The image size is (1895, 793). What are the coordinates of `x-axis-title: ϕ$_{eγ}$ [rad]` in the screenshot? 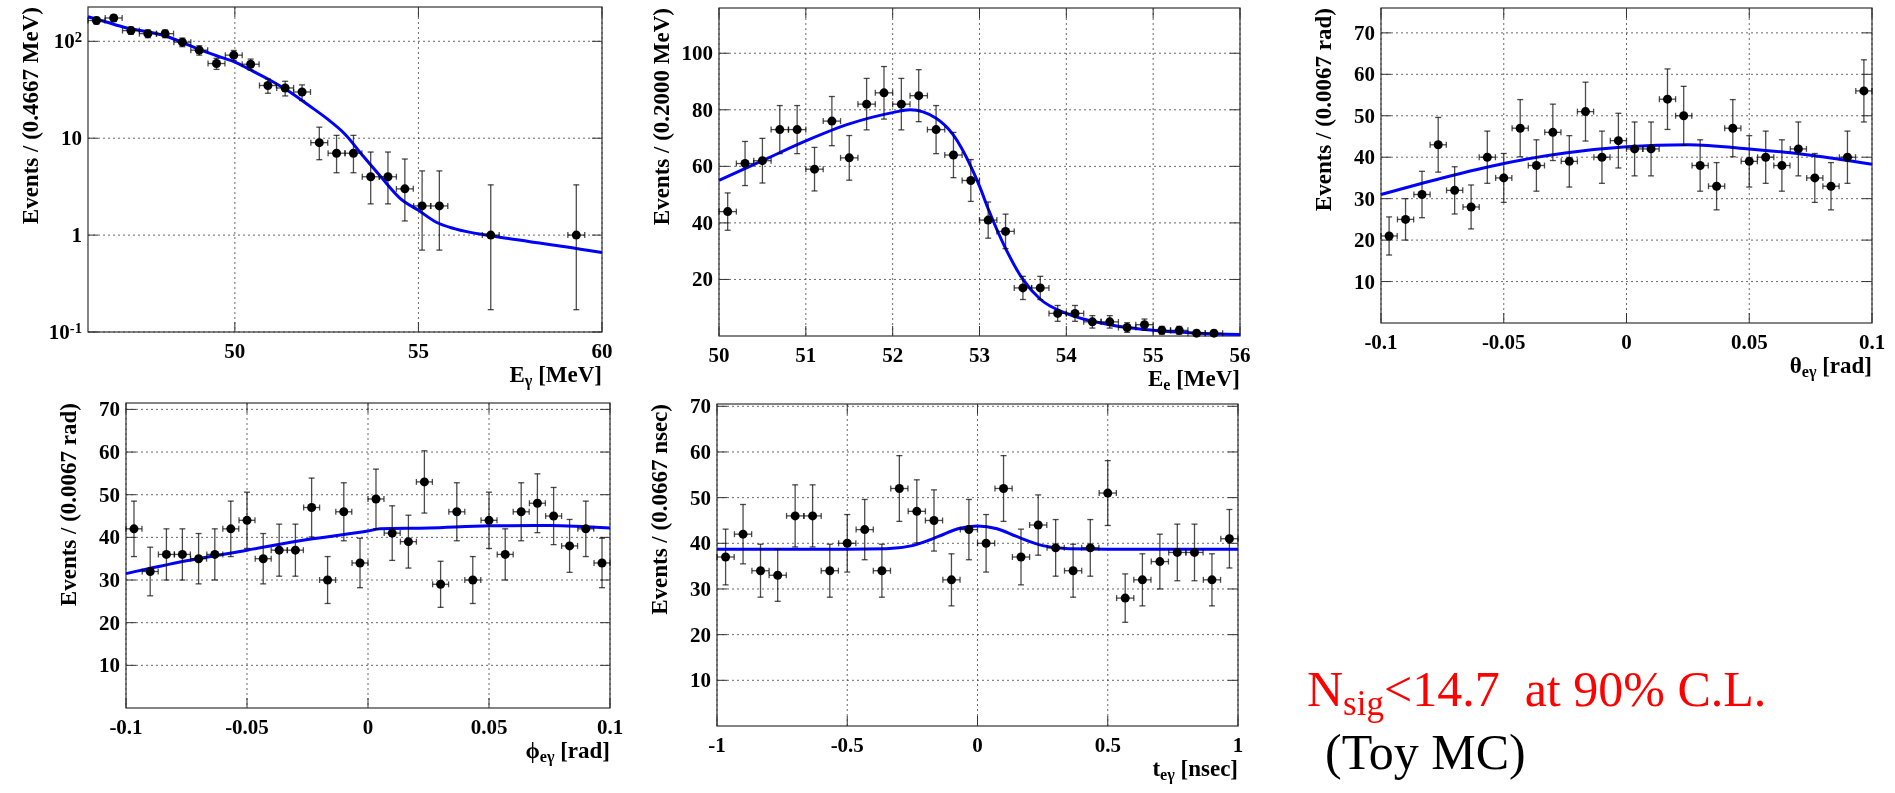 It's located at (567, 752).